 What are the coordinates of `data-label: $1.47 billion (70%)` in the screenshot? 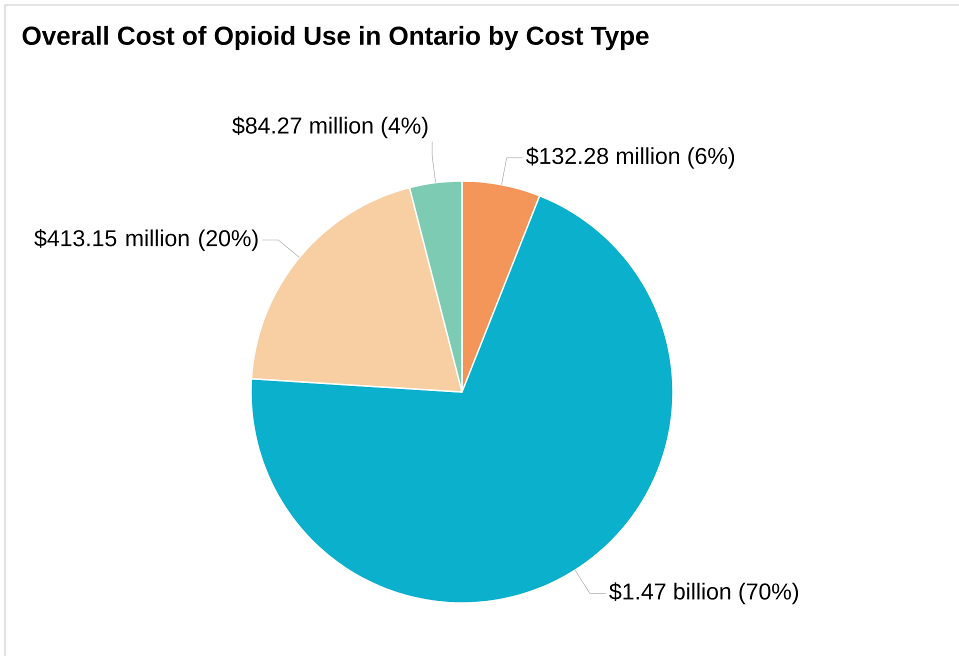 It's located at (703, 593).